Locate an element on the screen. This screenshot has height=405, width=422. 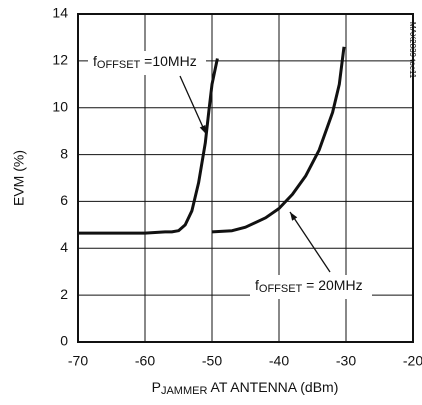
x-tick-label: -60 is located at coordinates (145, 361).